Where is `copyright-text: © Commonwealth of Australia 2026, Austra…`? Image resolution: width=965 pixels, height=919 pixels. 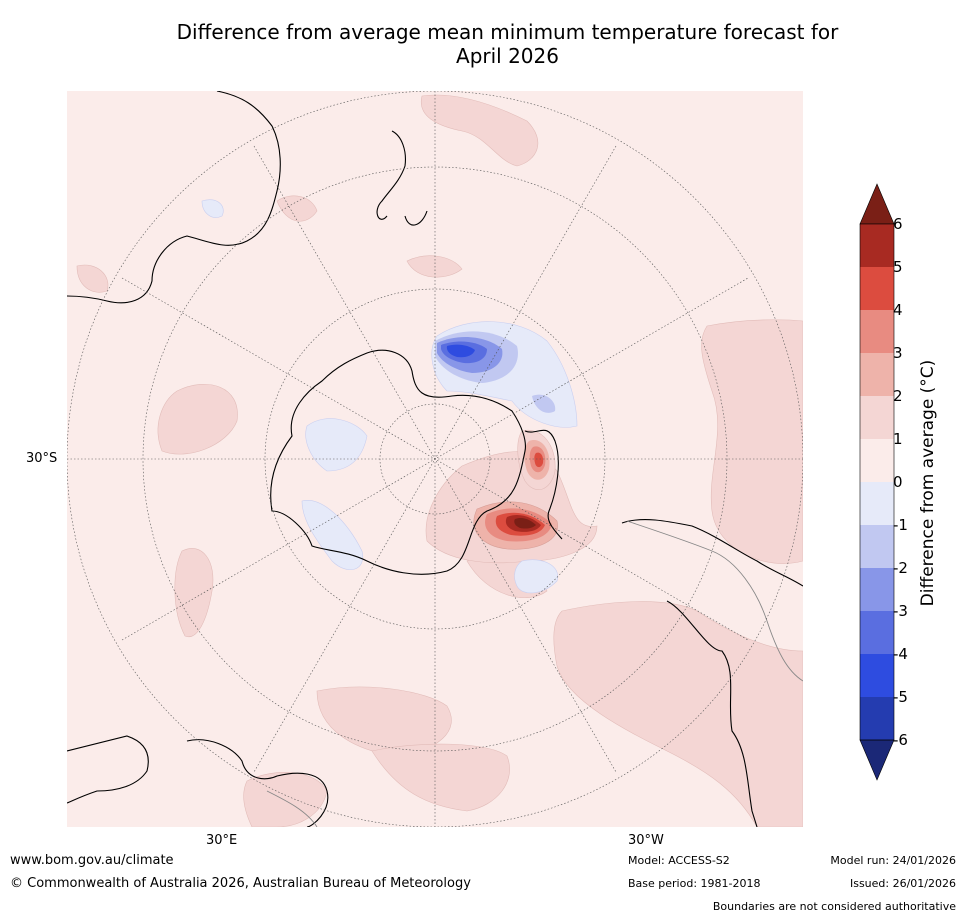
copyright-text: © Commonwealth of Australia 2026, Austra… is located at coordinates (240, 883).